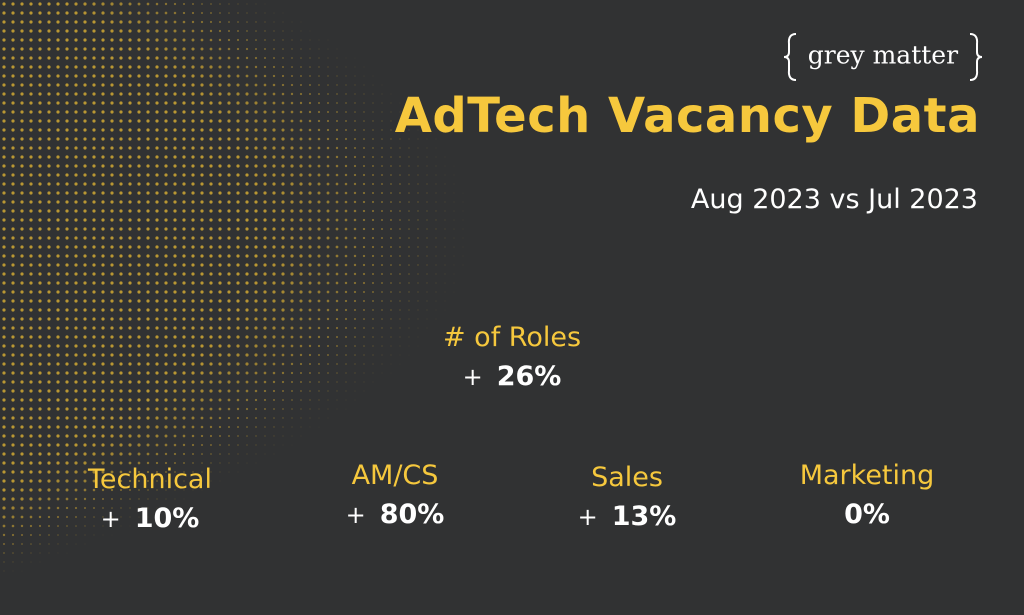  I want to click on metric-value: 10%, so click(167, 518).